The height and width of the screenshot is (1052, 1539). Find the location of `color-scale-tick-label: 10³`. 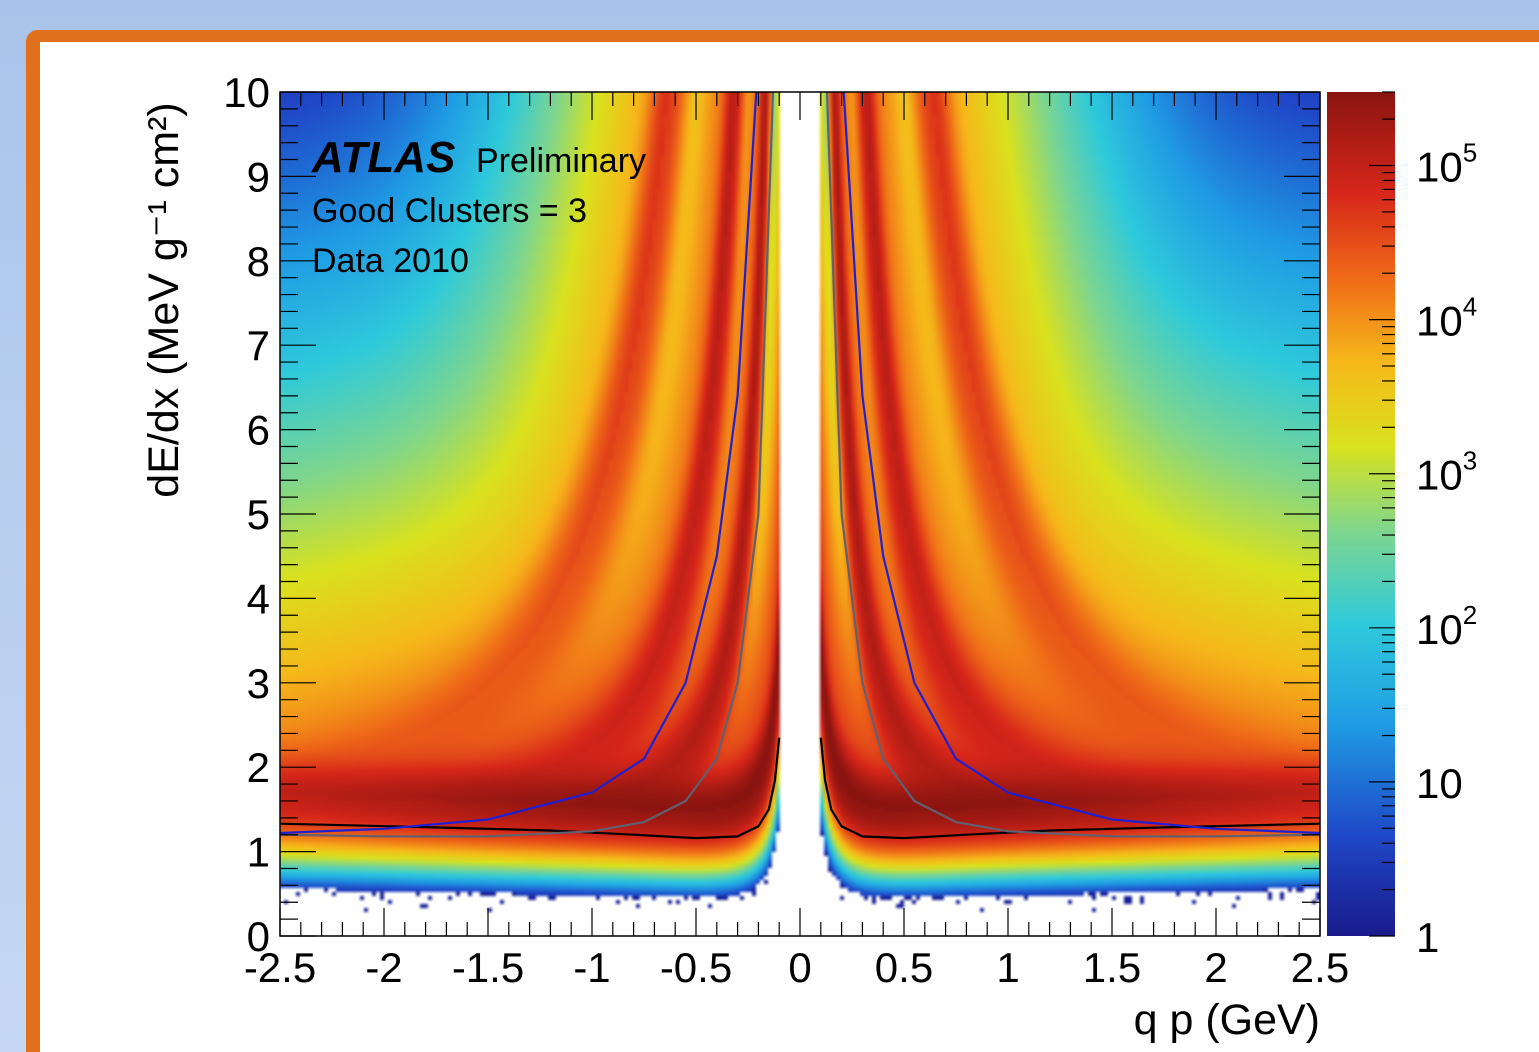

color-scale-tick-label: 10³ is located at coordinates (1446, 472).